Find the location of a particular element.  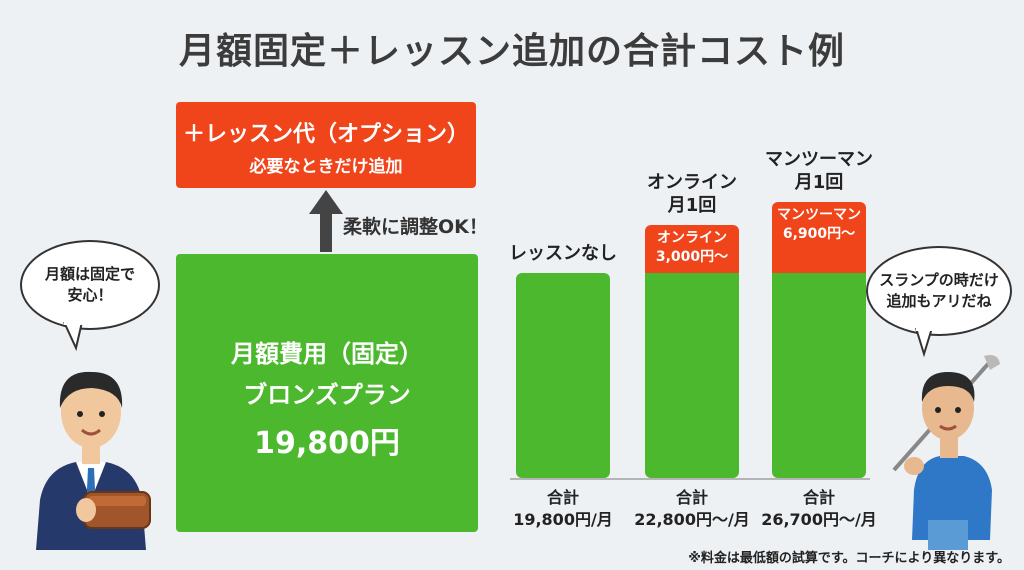

lesson-segment-label: オンライン is located at coordinates (692, 238).